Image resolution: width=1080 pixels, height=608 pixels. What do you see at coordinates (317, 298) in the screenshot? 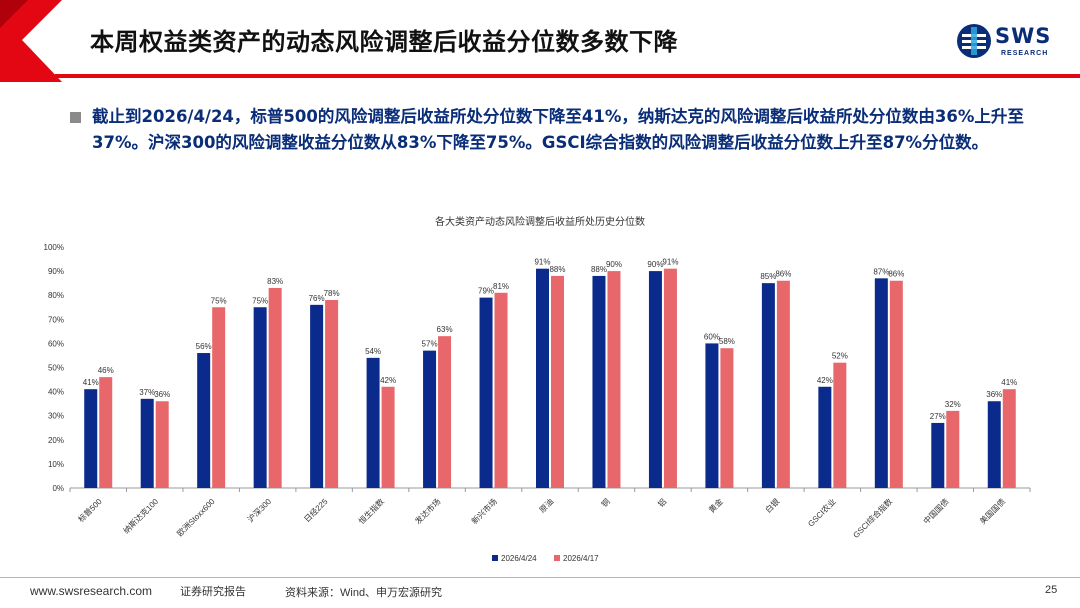
I see `data-label: 76%` at bounding box center [317, 298].